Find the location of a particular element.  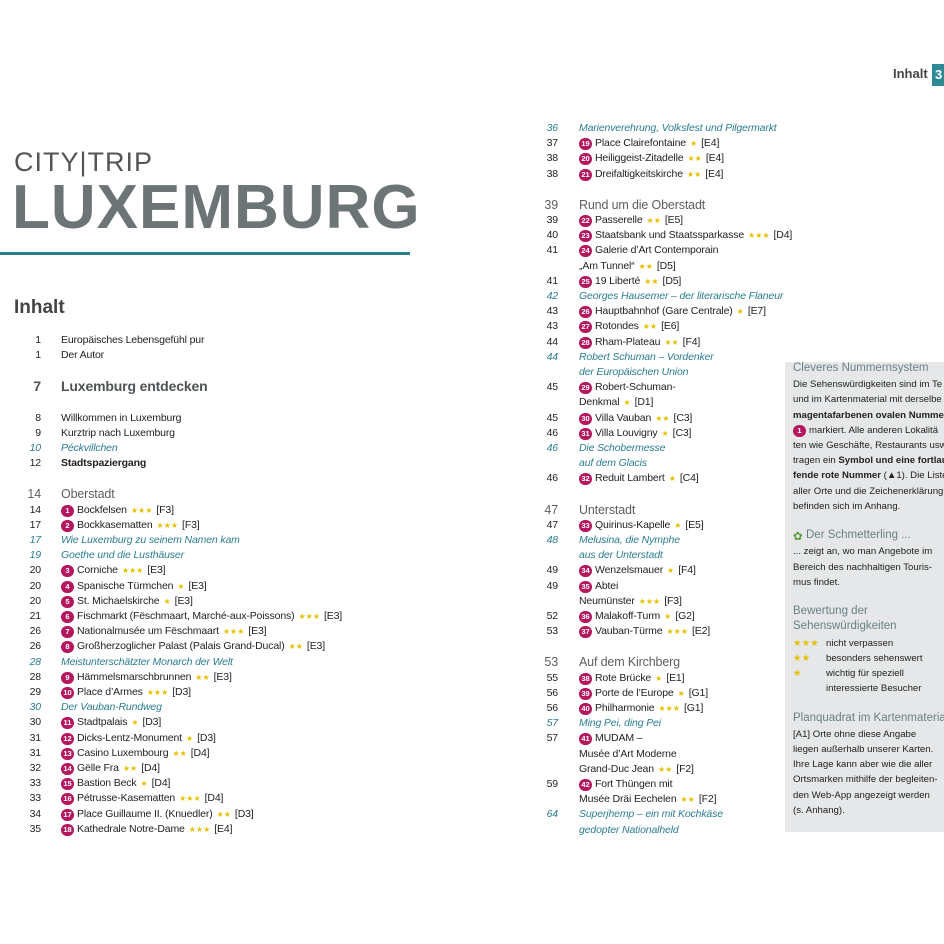

page-ref: 30 is located at coordinates (35, 707).